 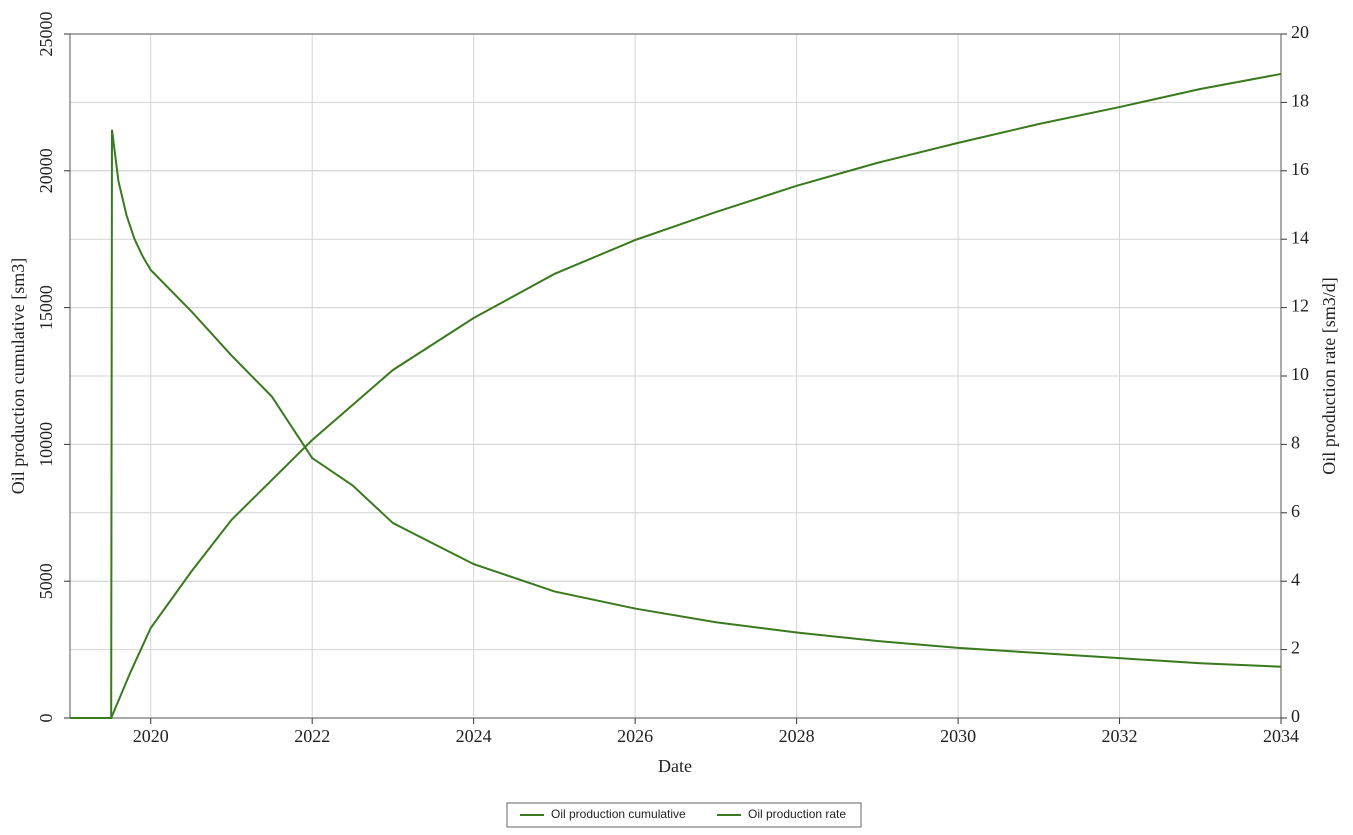 I want to click on y2-tick-label: 2, so click(x=1295, y=648).